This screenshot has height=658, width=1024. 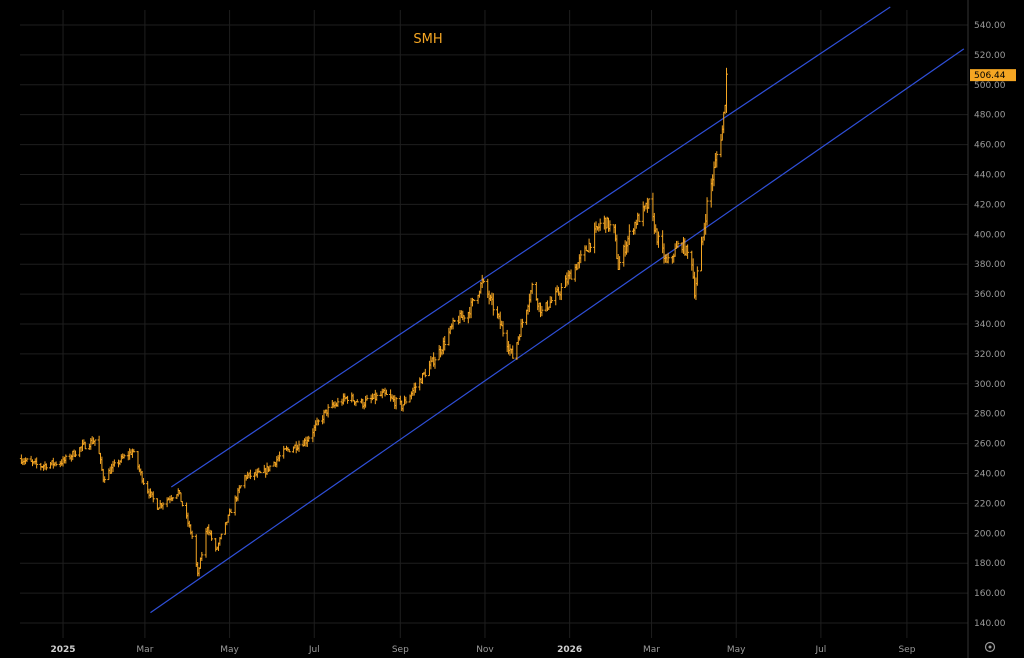 What do you see at coordinates (993, 75) in the screenshot?
I see `last-price-badge: 506.44` at bounding box center [993, 75].